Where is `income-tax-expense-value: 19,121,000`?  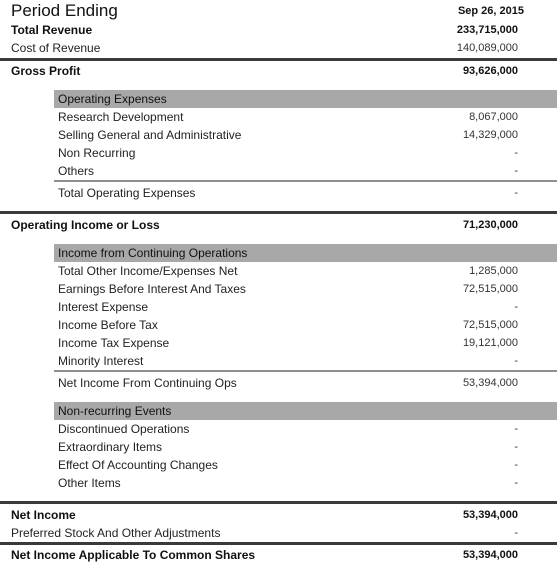 income-tax-expense-value: 19,121,000 is located at coordinates (490, 343).